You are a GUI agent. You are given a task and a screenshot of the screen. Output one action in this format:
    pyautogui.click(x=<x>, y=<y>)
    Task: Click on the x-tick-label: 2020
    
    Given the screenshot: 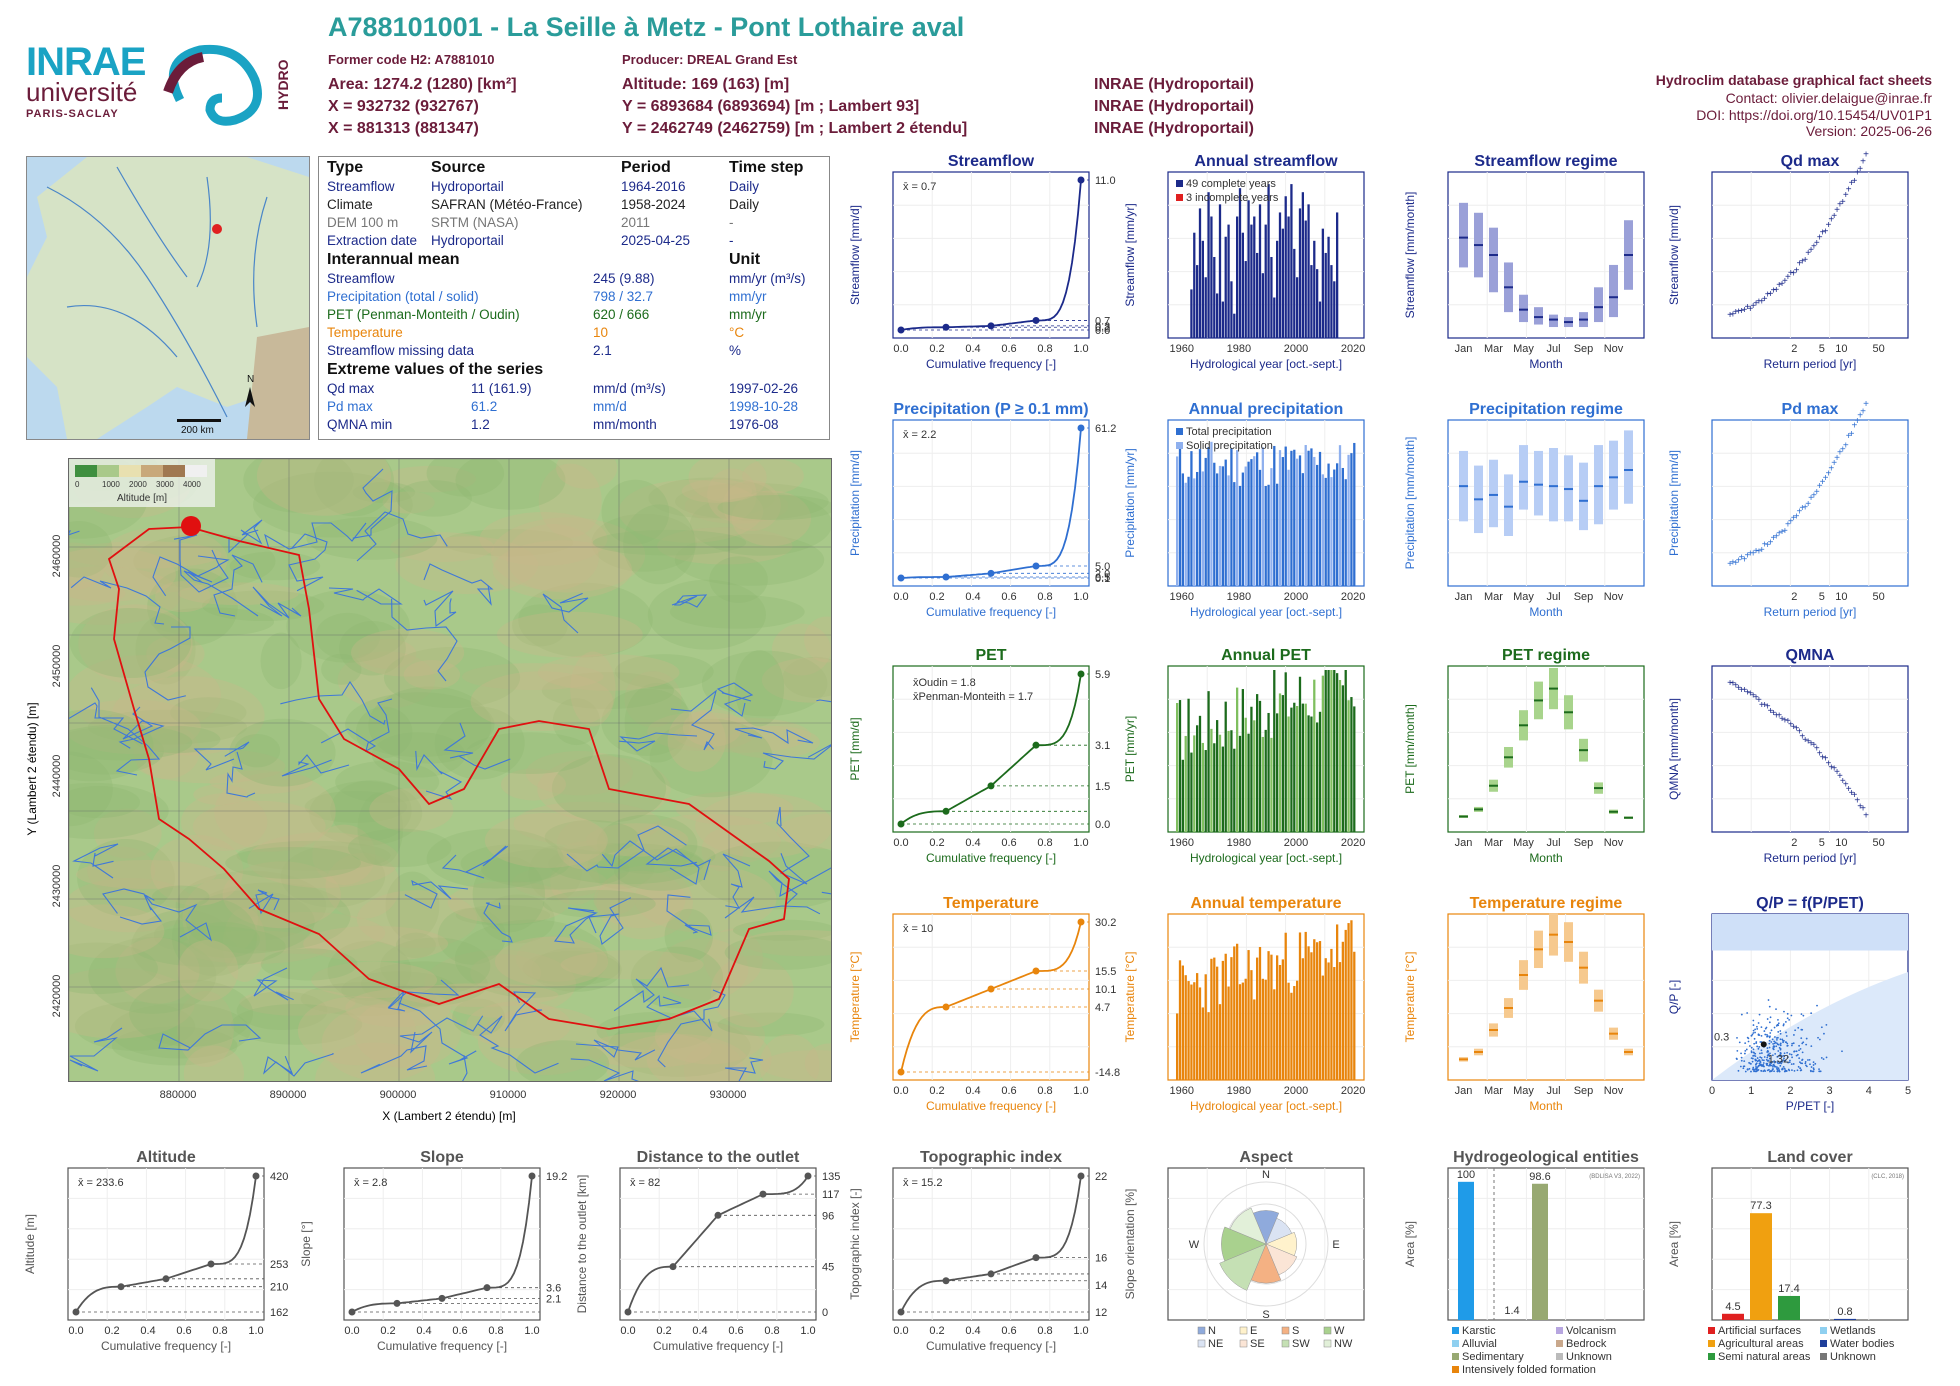 What is the action you would take?
    pyautogui.click(x=1353, y=349)
    